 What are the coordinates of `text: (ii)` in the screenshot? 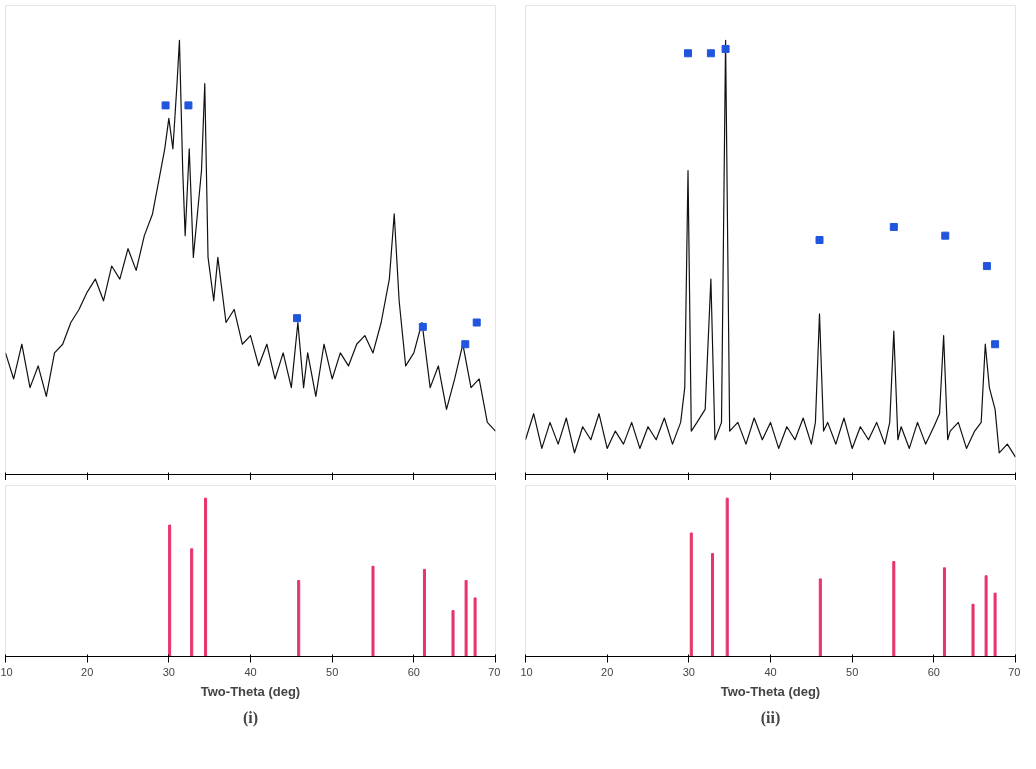 It's located at (770, 717).